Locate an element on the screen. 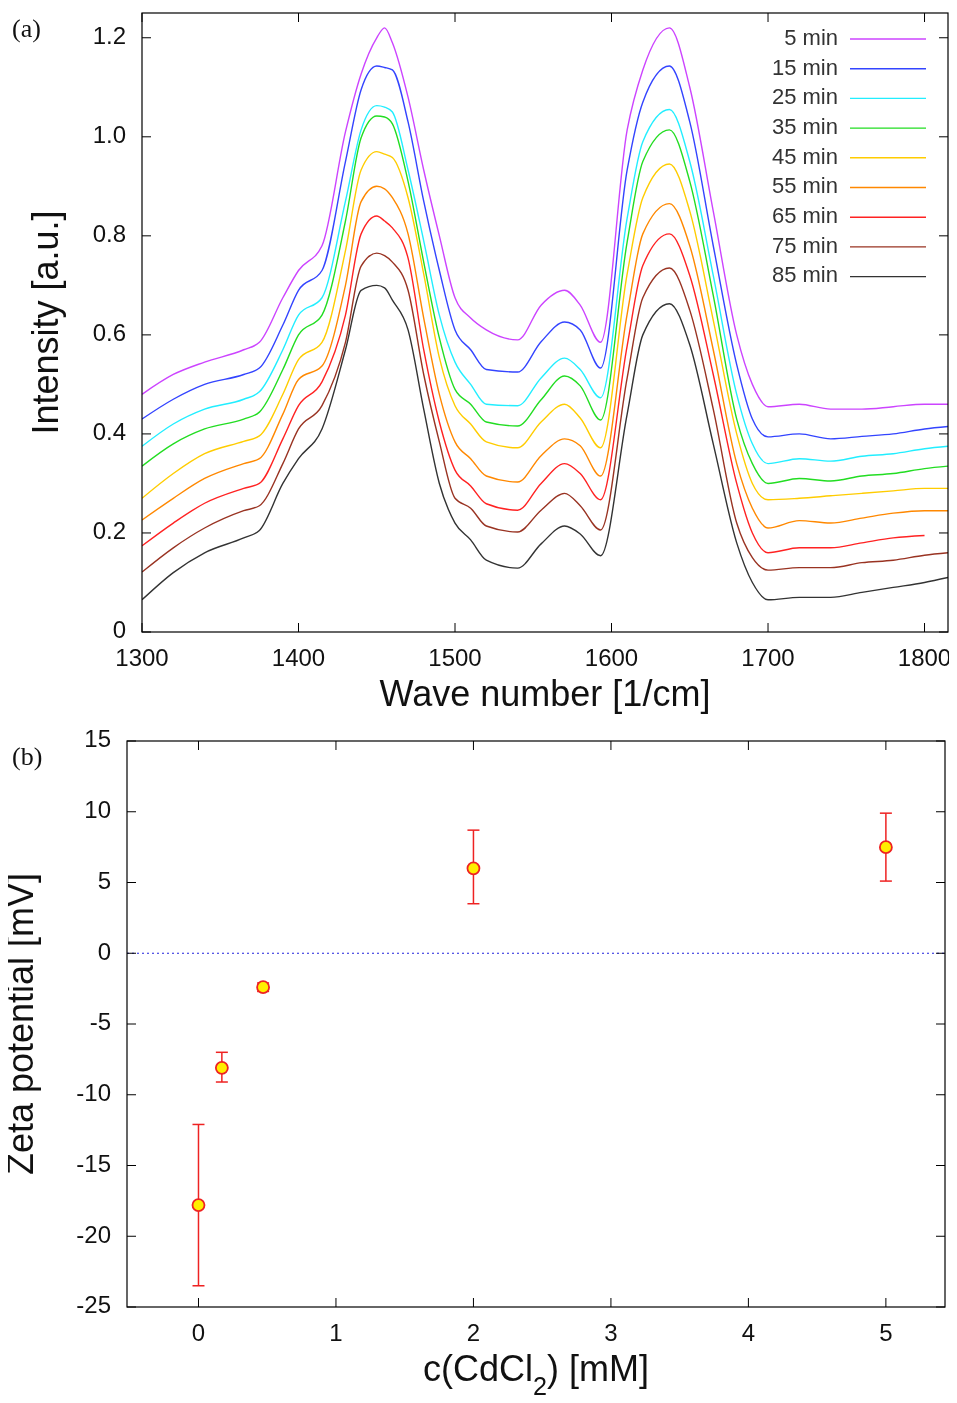 The height and width of the screenshot is (1403, 957). legend-label: 35 min is located at coordinates (804, 126).